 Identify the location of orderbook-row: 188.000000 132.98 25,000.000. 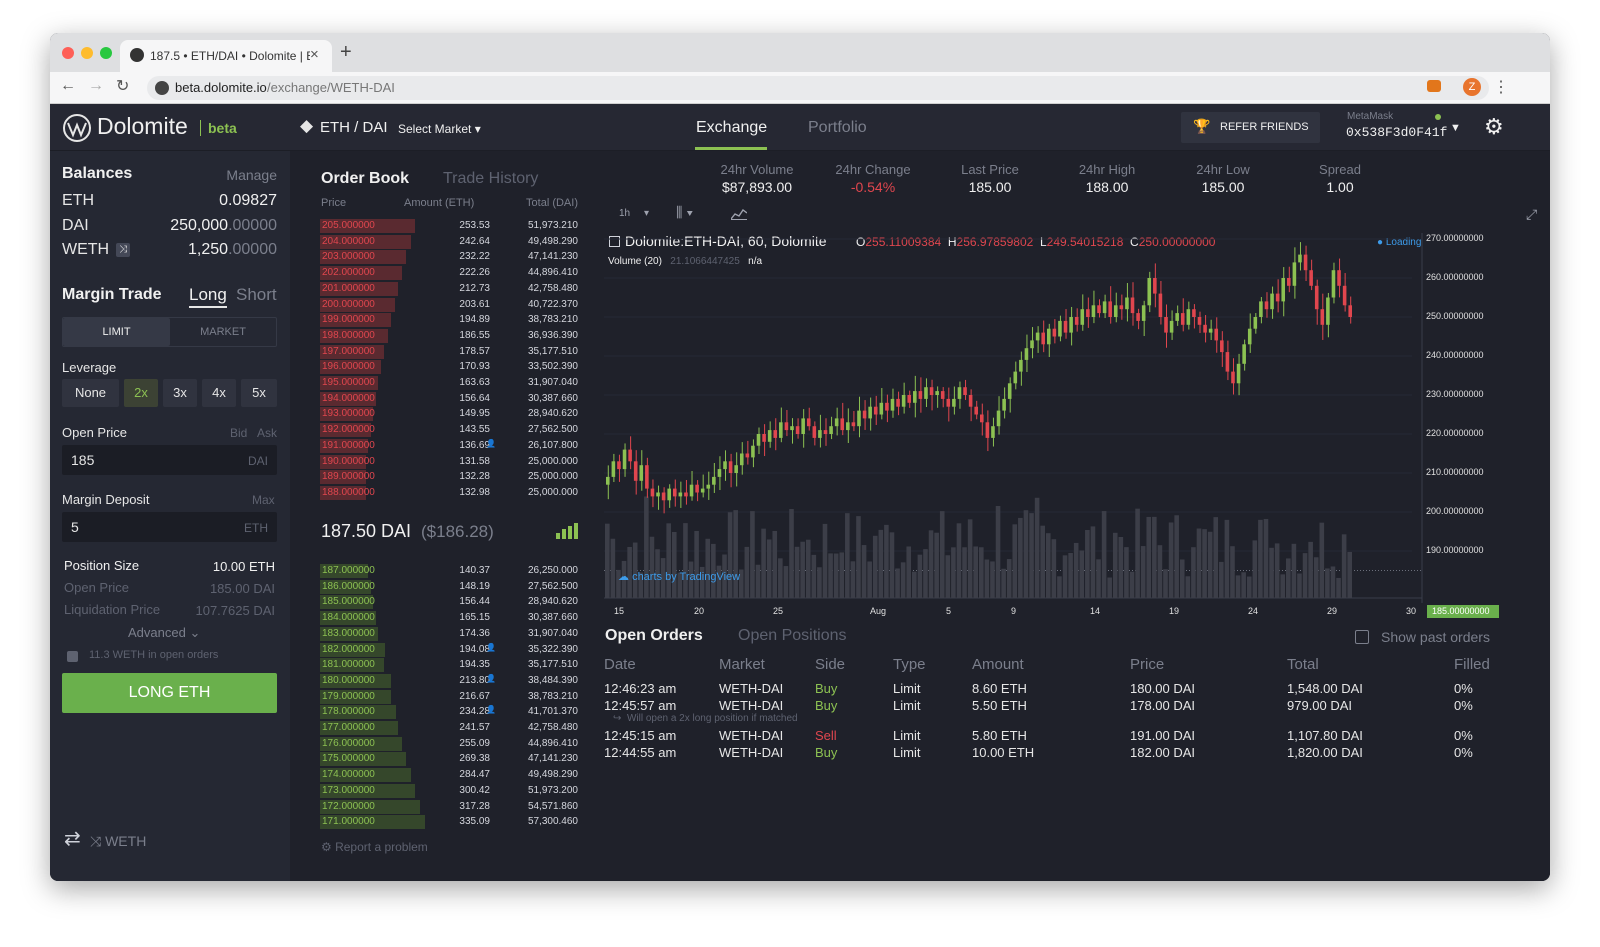
(440, 493).